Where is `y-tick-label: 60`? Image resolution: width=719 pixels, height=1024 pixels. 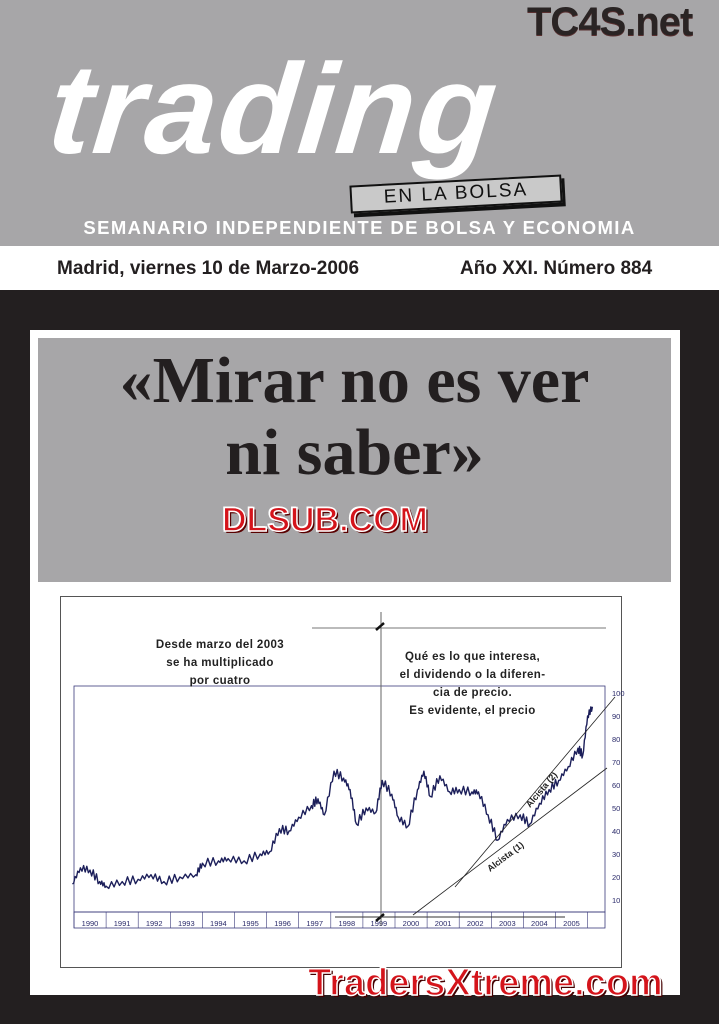
y-tick-label: 60 is located at coordinates (616, 785).